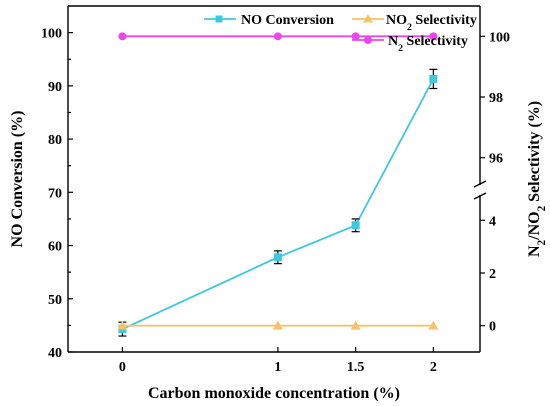  Describe the element at coordinates (55, 353) in the screenshot. I see `left-tick-label: 40` at that location.